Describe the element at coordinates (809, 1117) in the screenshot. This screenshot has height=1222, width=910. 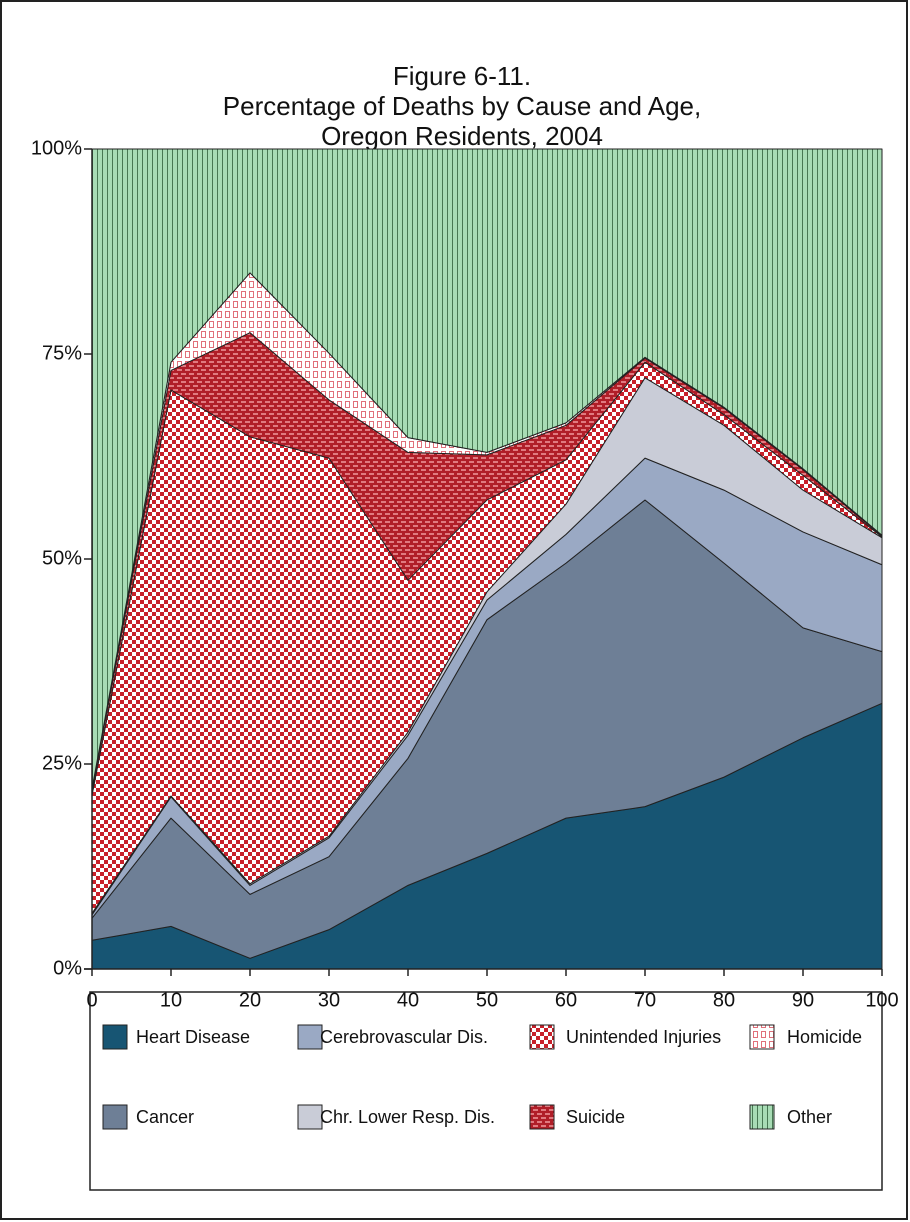
I see `legend-label: Other` at that location.